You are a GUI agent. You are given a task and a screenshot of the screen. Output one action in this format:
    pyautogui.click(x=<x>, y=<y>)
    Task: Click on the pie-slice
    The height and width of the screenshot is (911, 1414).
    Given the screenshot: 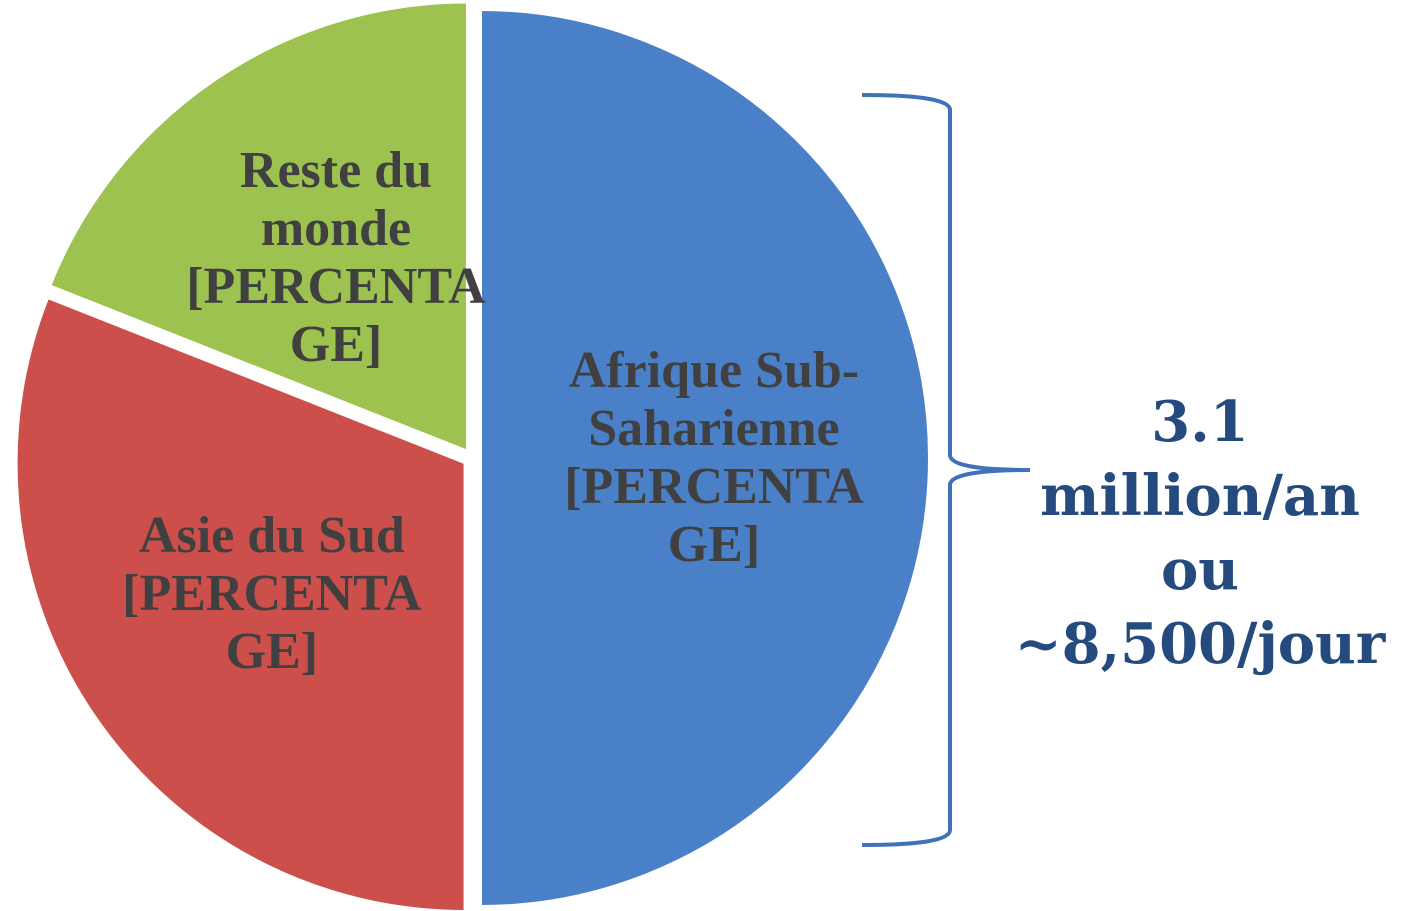 What is the action you would take?
    pyautogui.click(x=258, y=227)
    